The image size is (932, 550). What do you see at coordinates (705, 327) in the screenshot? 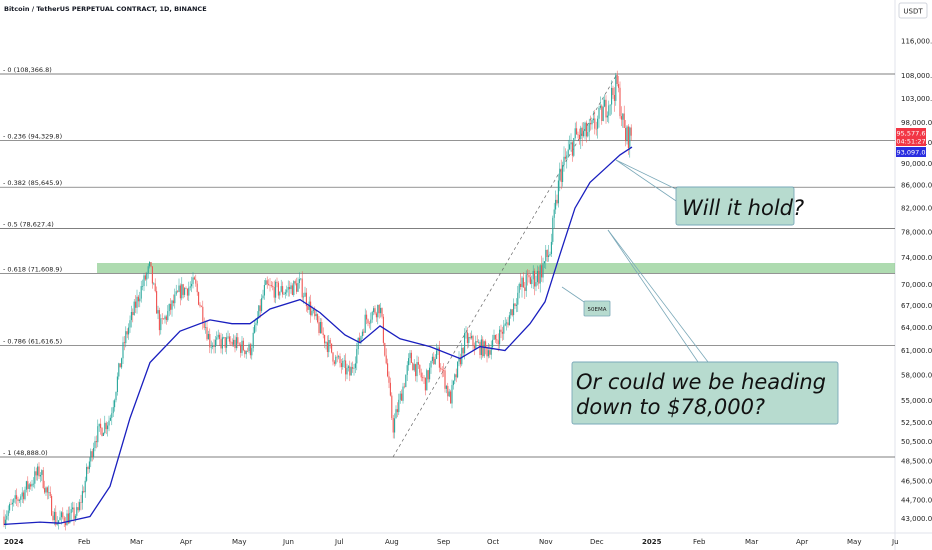
I see `callout-heading-down: Or could we be heading down to $78,000?` at bounding box center [705, 327].